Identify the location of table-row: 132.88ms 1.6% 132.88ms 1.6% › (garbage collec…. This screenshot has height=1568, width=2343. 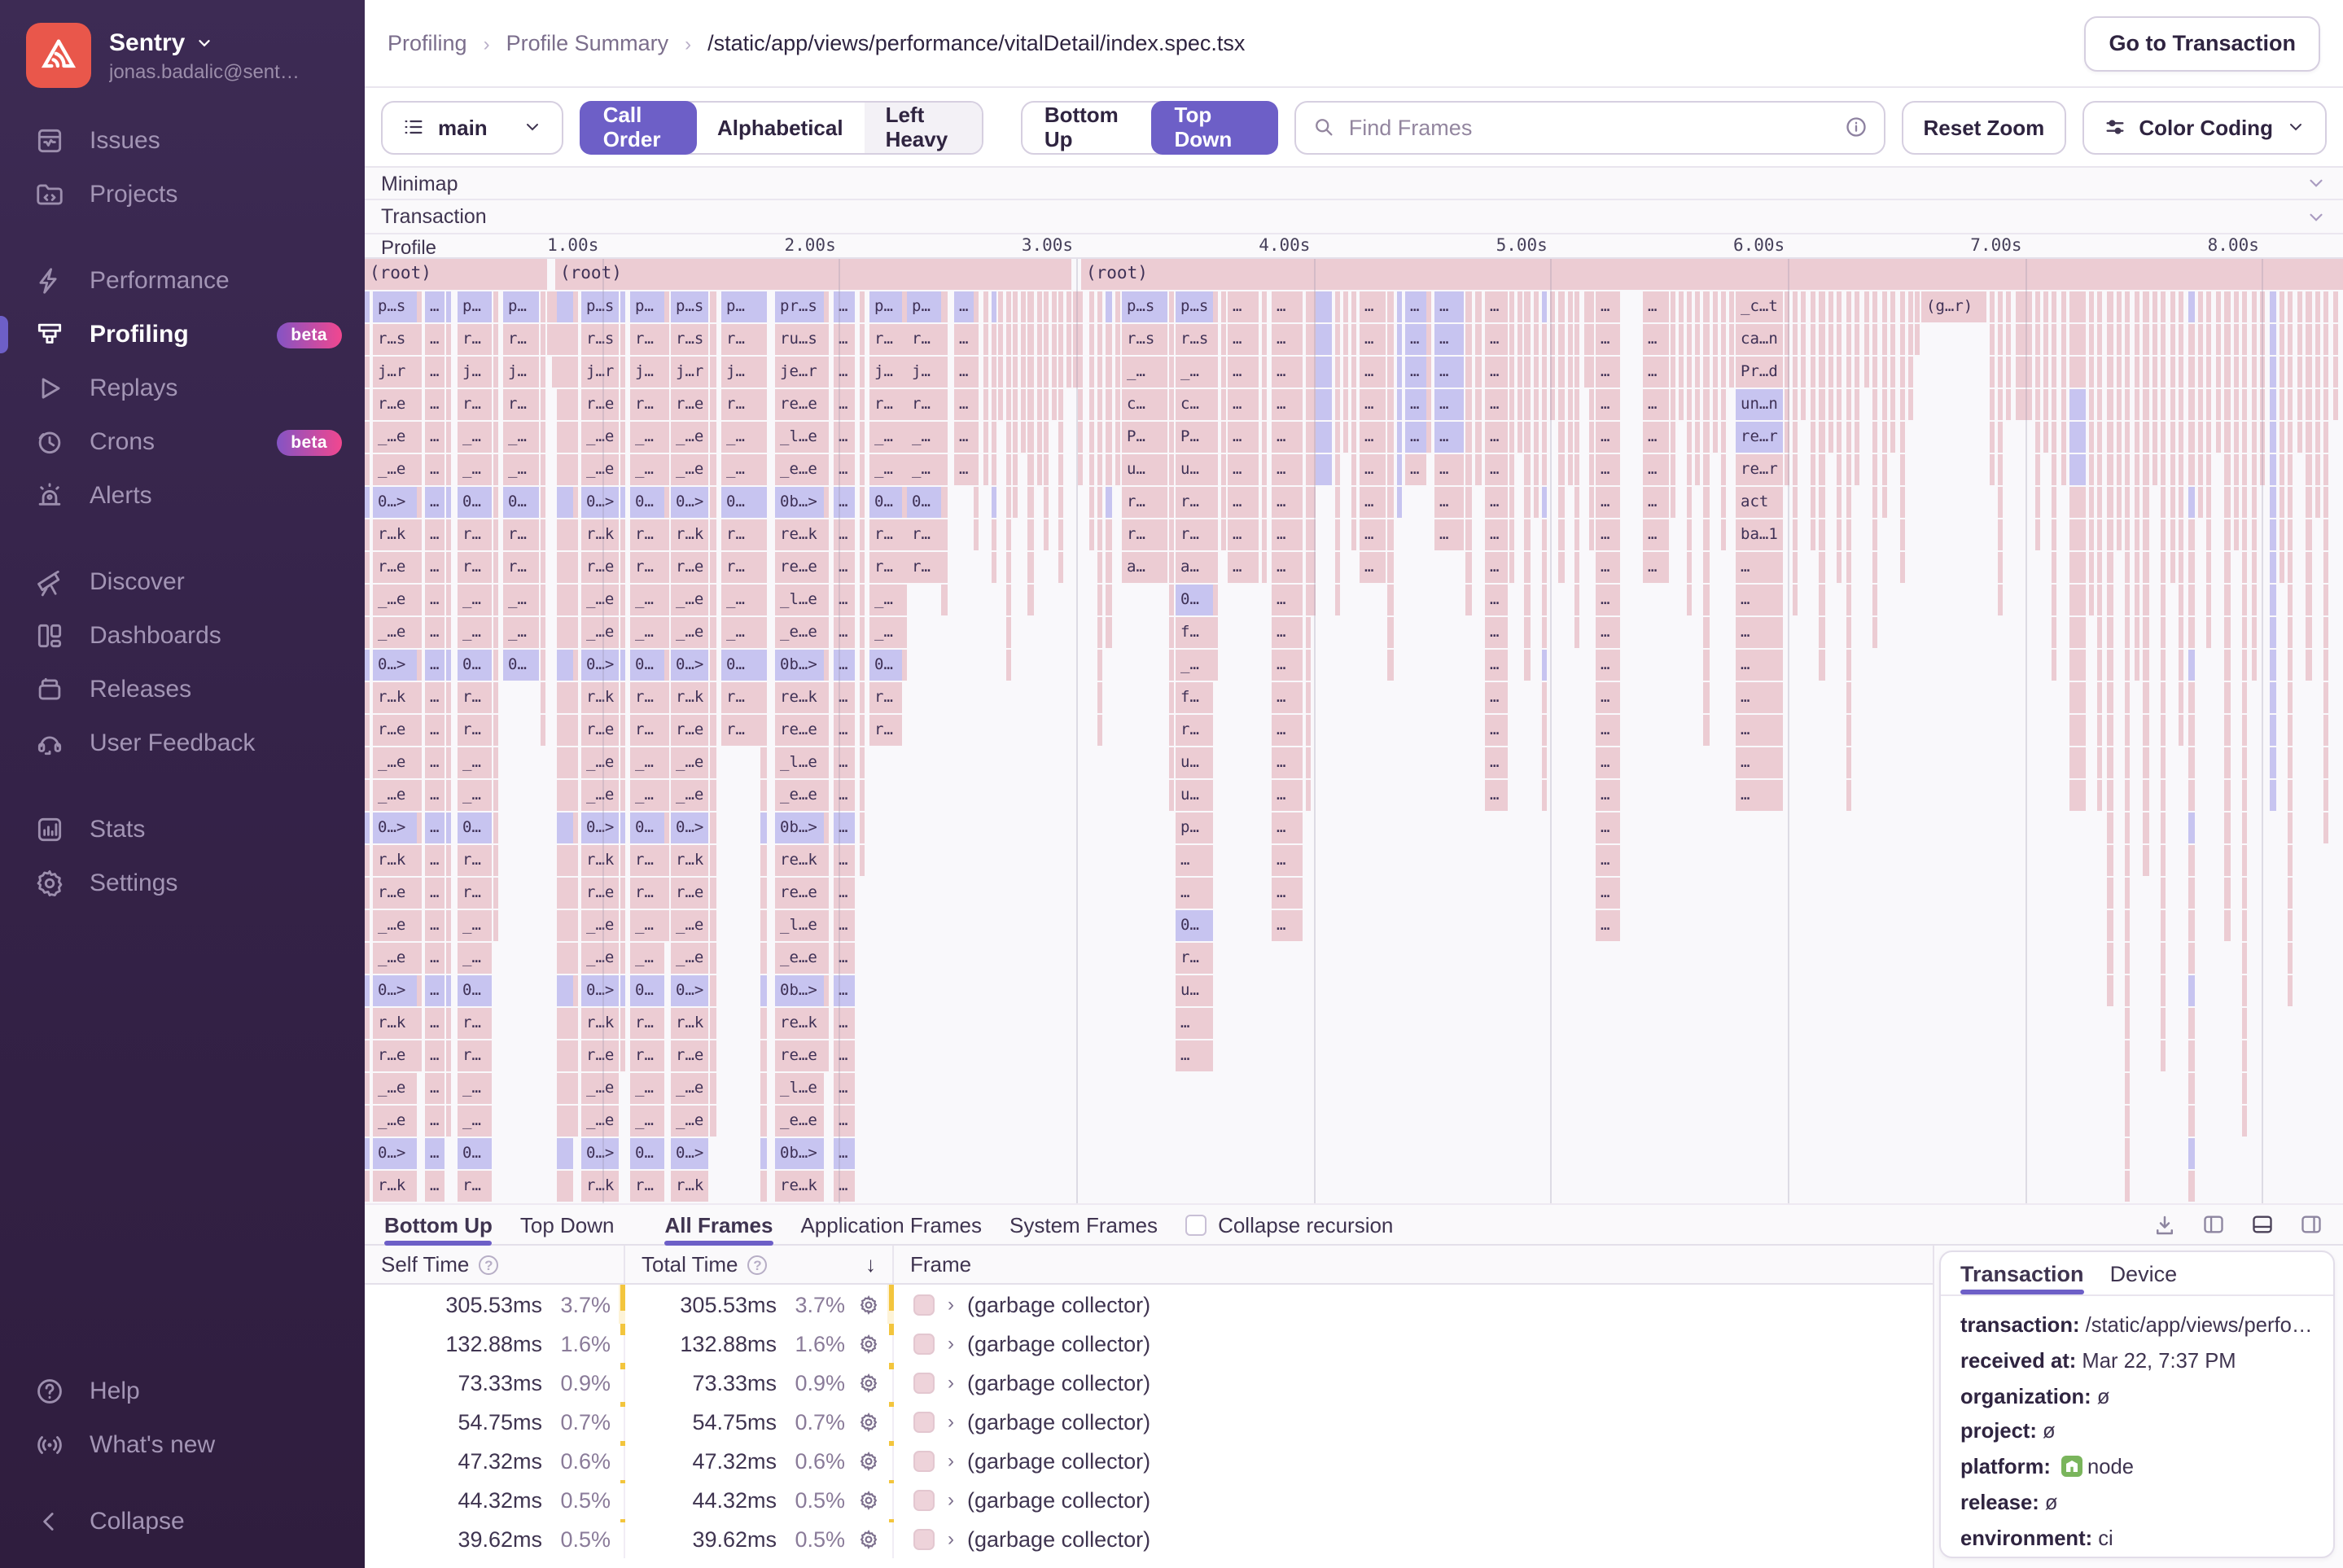
(1149, 1344).